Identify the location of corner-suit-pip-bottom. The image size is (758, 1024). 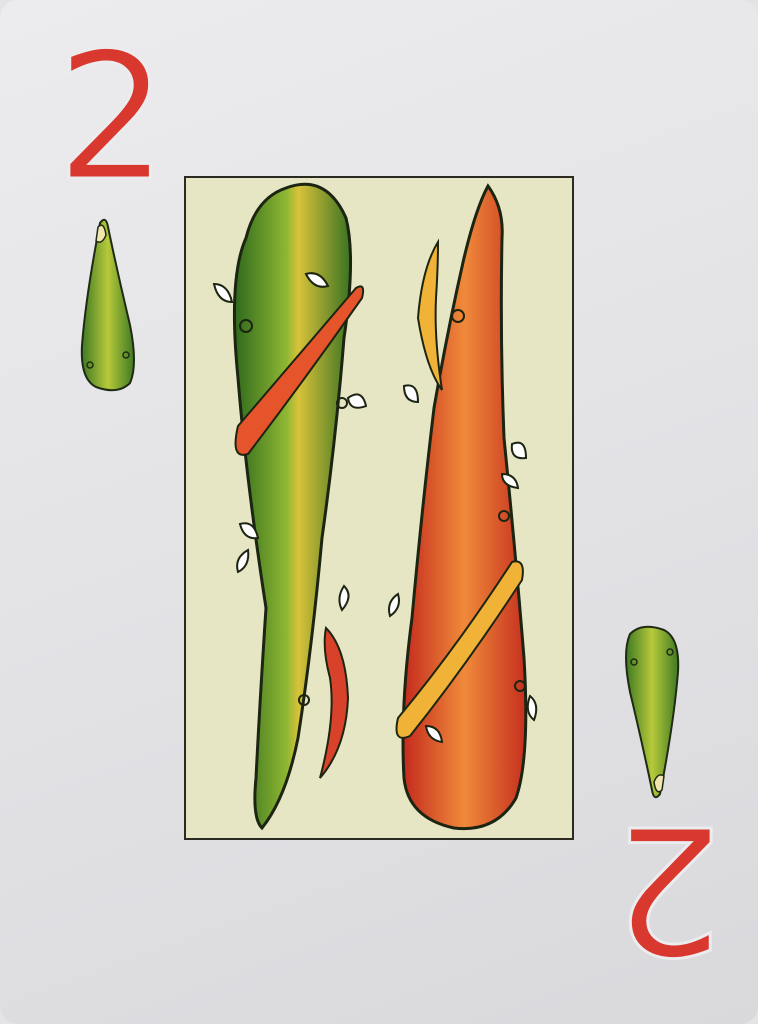
(651, 712).